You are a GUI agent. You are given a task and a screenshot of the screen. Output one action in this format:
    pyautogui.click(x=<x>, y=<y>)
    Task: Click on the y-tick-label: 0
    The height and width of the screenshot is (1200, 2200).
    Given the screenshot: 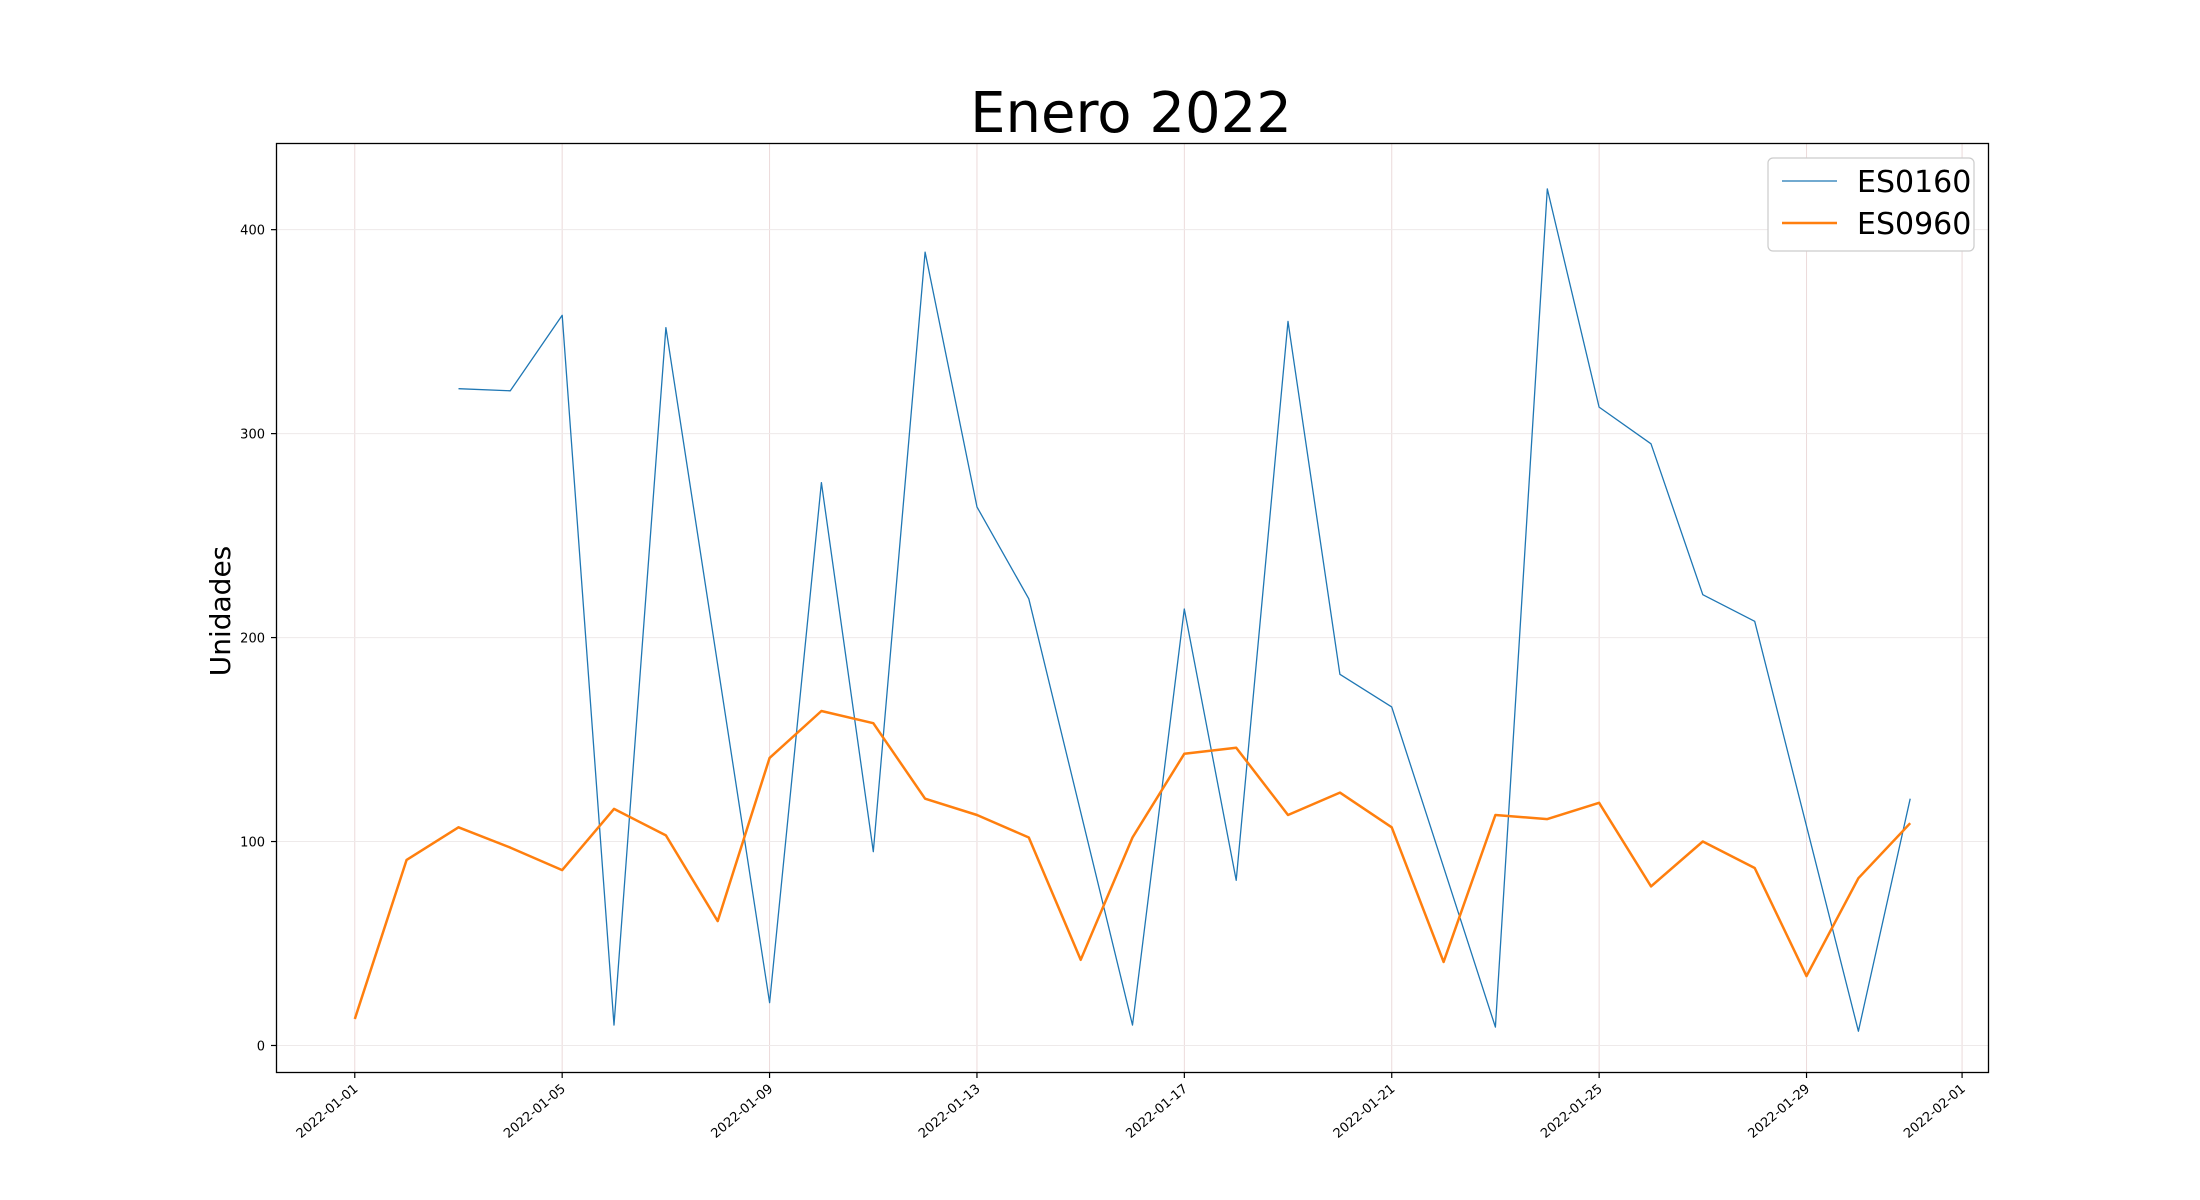 What is the action you would take?
    pyautogui.click(x=261, y=1046)
    